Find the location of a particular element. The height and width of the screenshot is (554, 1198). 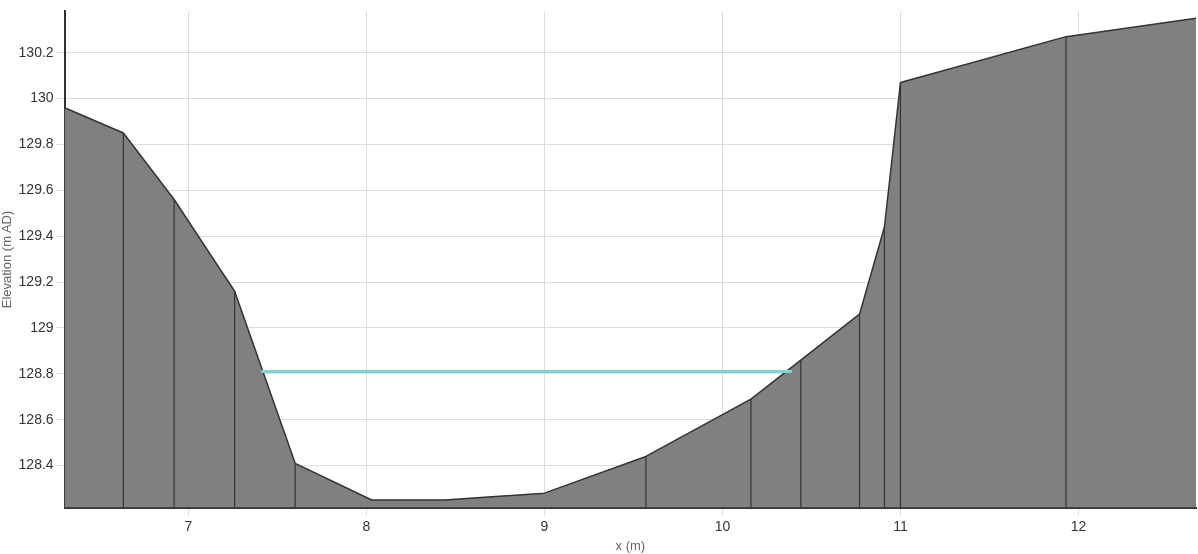

x-tick-label: 9 is located at coordinates (544, 525).